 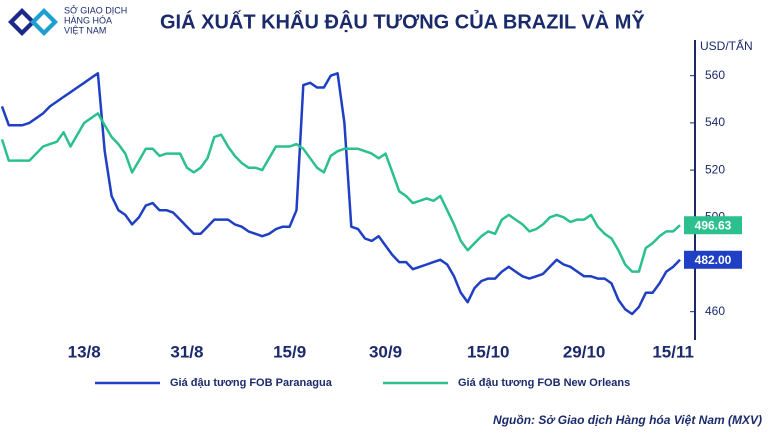 What do you see at coordinates (726, 45) in the screenshot?
I see `y-axis-label: USD/TẤN` at bounding box center [726, 45].